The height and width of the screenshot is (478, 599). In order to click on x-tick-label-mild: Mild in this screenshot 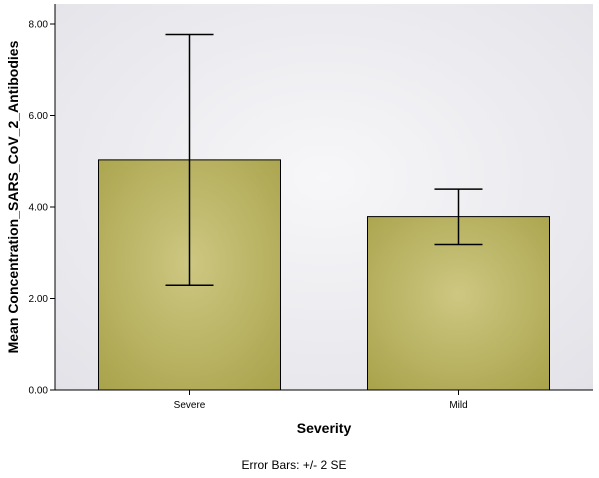, I will do `click(458, 405)`.